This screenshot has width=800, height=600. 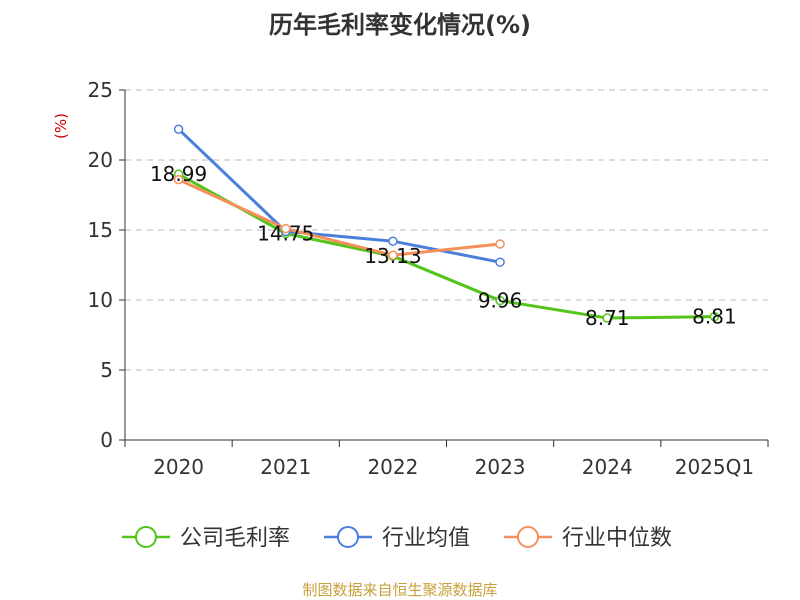 I want to click on point-行业中位数-2020, so click(x=178, y=179).